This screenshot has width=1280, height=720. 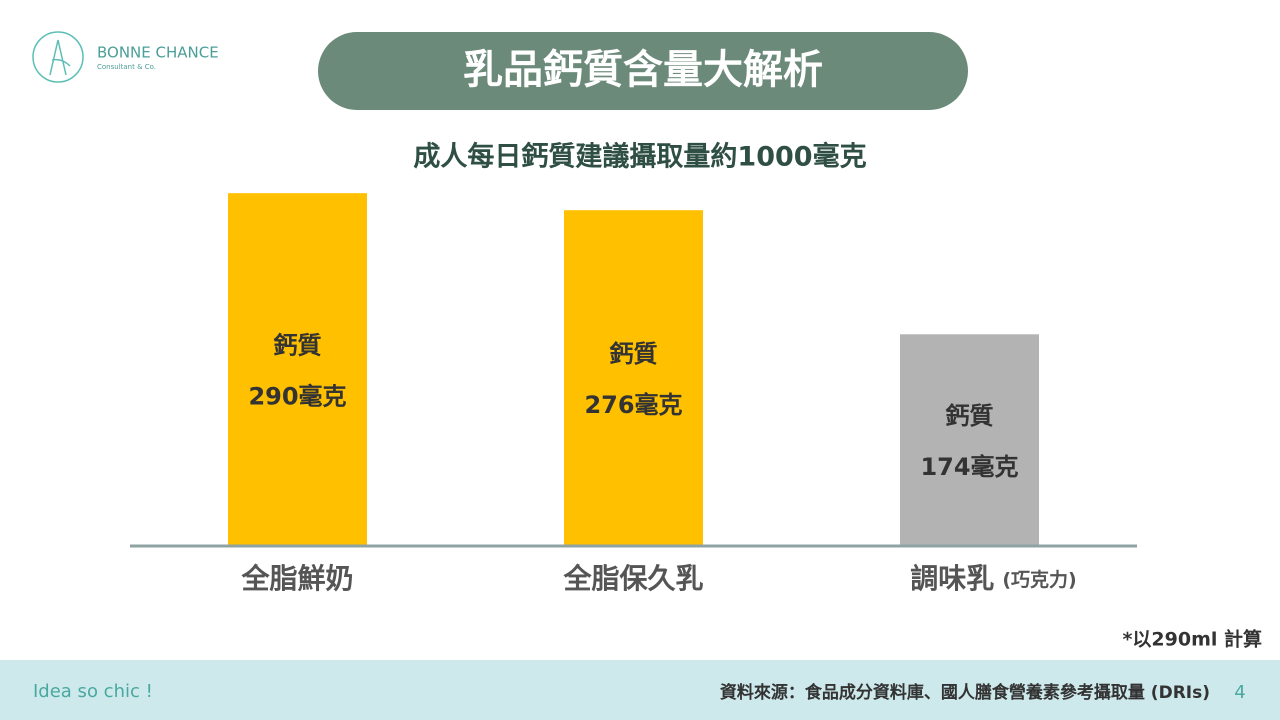 I want to click on x-tick-label: 調味乳 (巧克力), so click(x=993, y=578).